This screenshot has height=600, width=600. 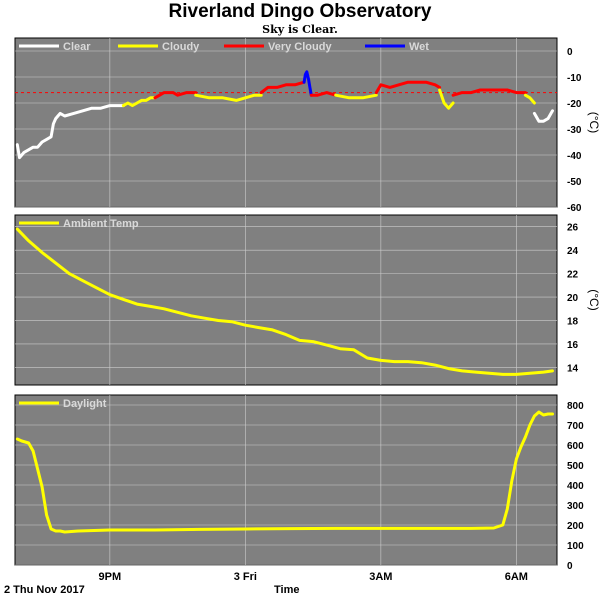 I want to click on panel-2-y-tick-label: 14, so click(x=573, y=368).